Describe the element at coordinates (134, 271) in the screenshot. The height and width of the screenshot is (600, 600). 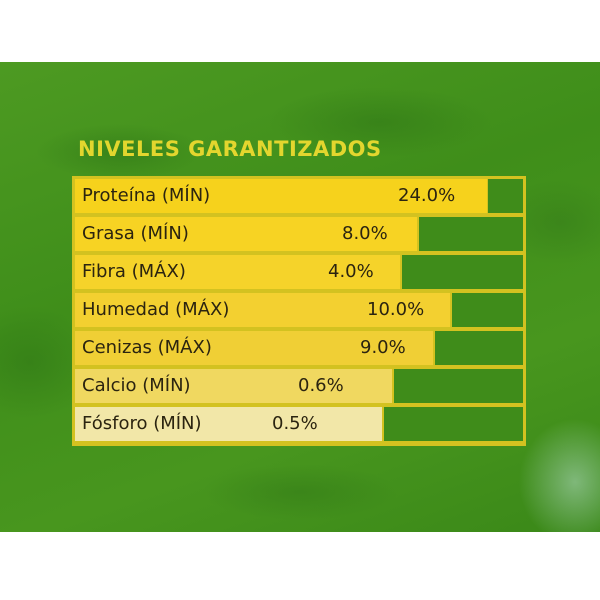
I see `nutrient-label: Fibra (MÁX)` at that location.